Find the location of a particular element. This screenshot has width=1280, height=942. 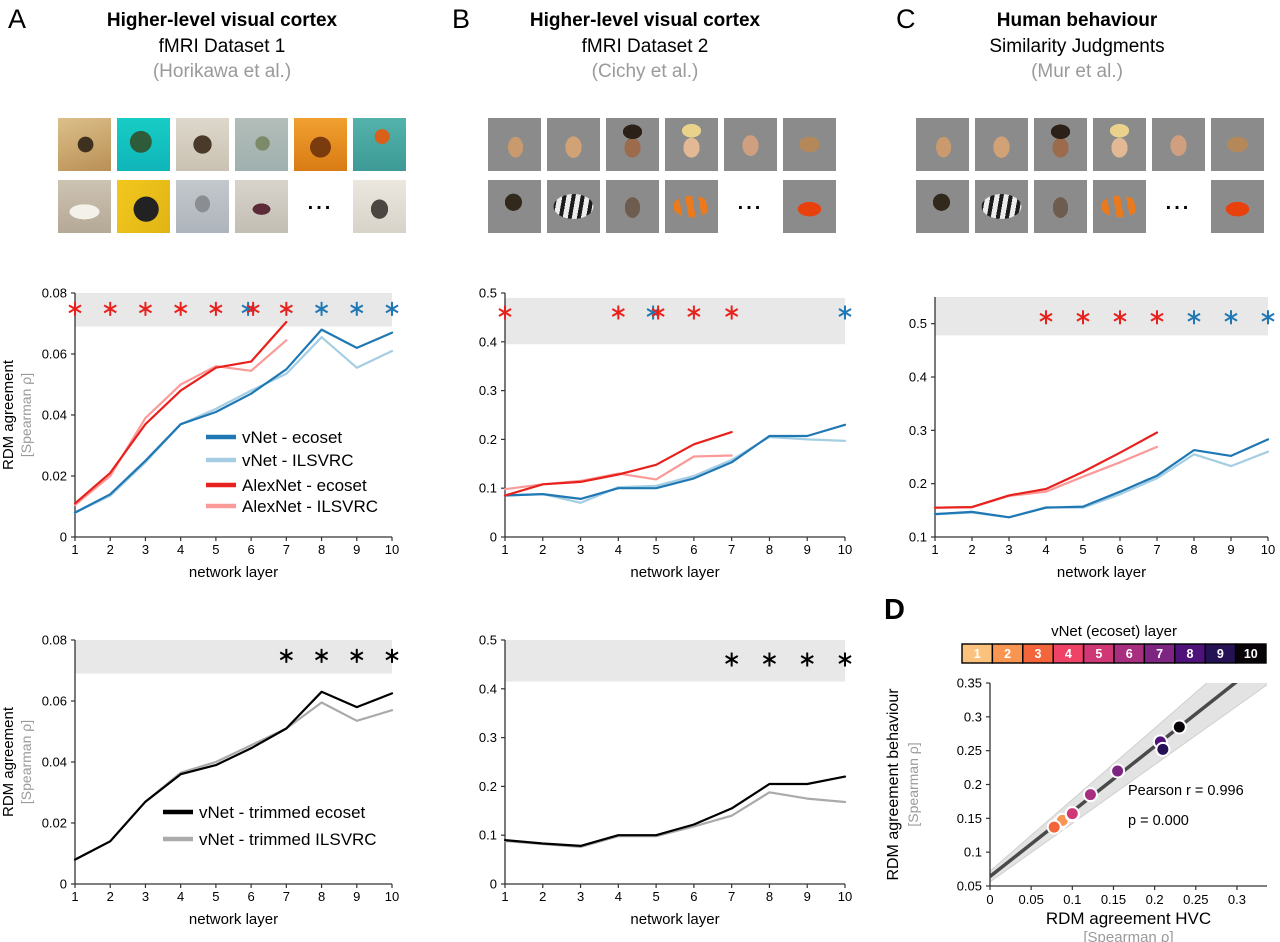

thumbnail-cow is located at coordinates (1060, 206).